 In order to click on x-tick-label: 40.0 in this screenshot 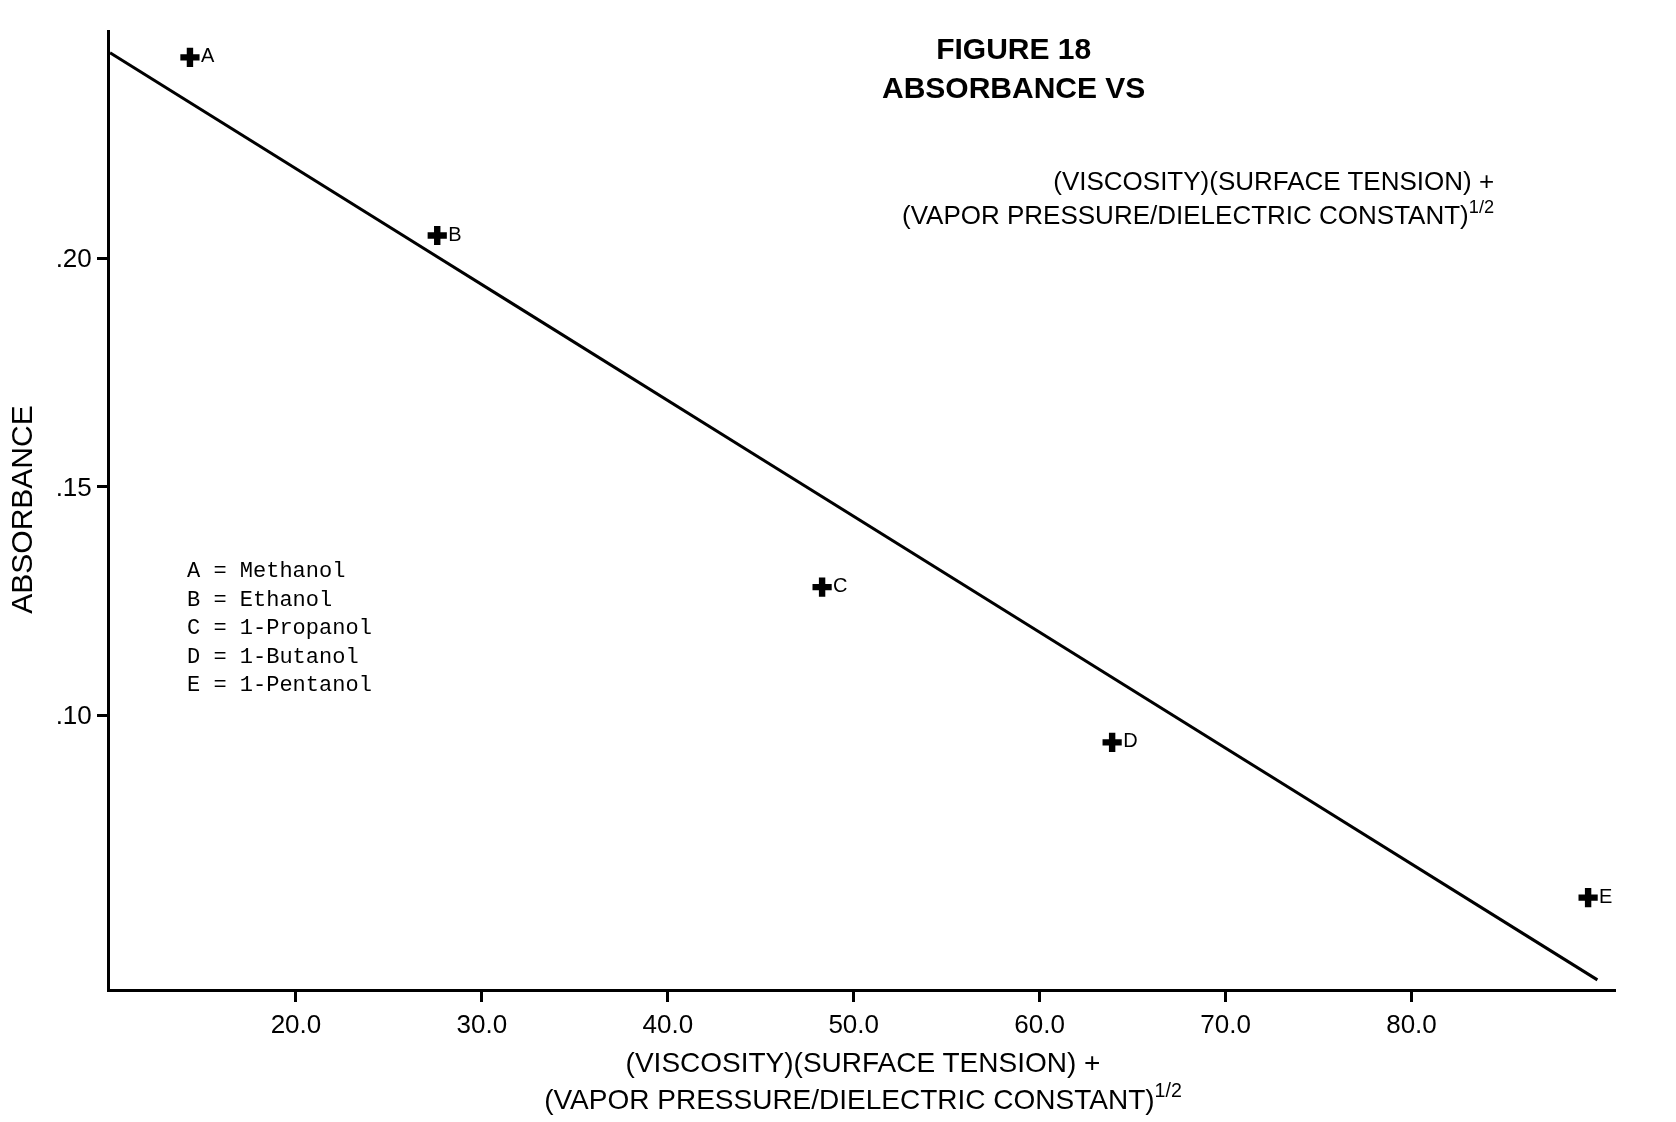, I will do `click(668, 1024)`.